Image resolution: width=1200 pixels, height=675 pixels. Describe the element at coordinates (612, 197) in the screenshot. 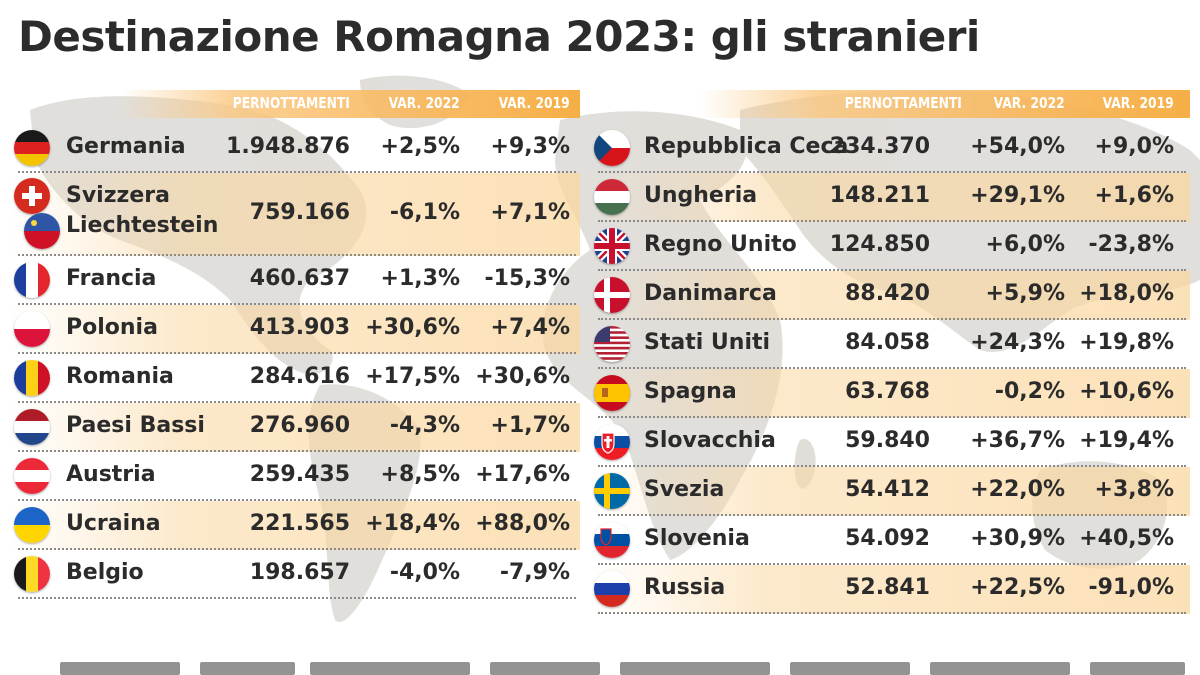

I see `hungary-flag-icon` at that location.